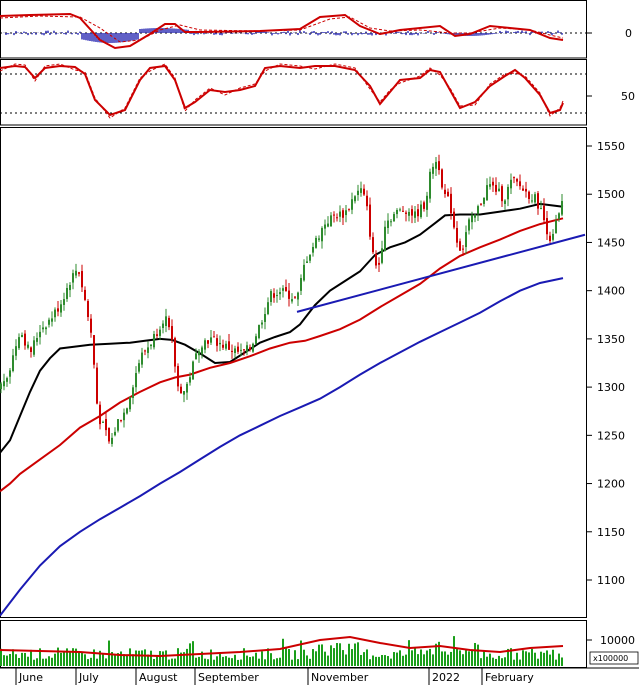 The width and height of the screenshot is (639, 685). Describe the element at coordinates (282, 646) in the screenshot. I see `volume-moving-average` at that location.